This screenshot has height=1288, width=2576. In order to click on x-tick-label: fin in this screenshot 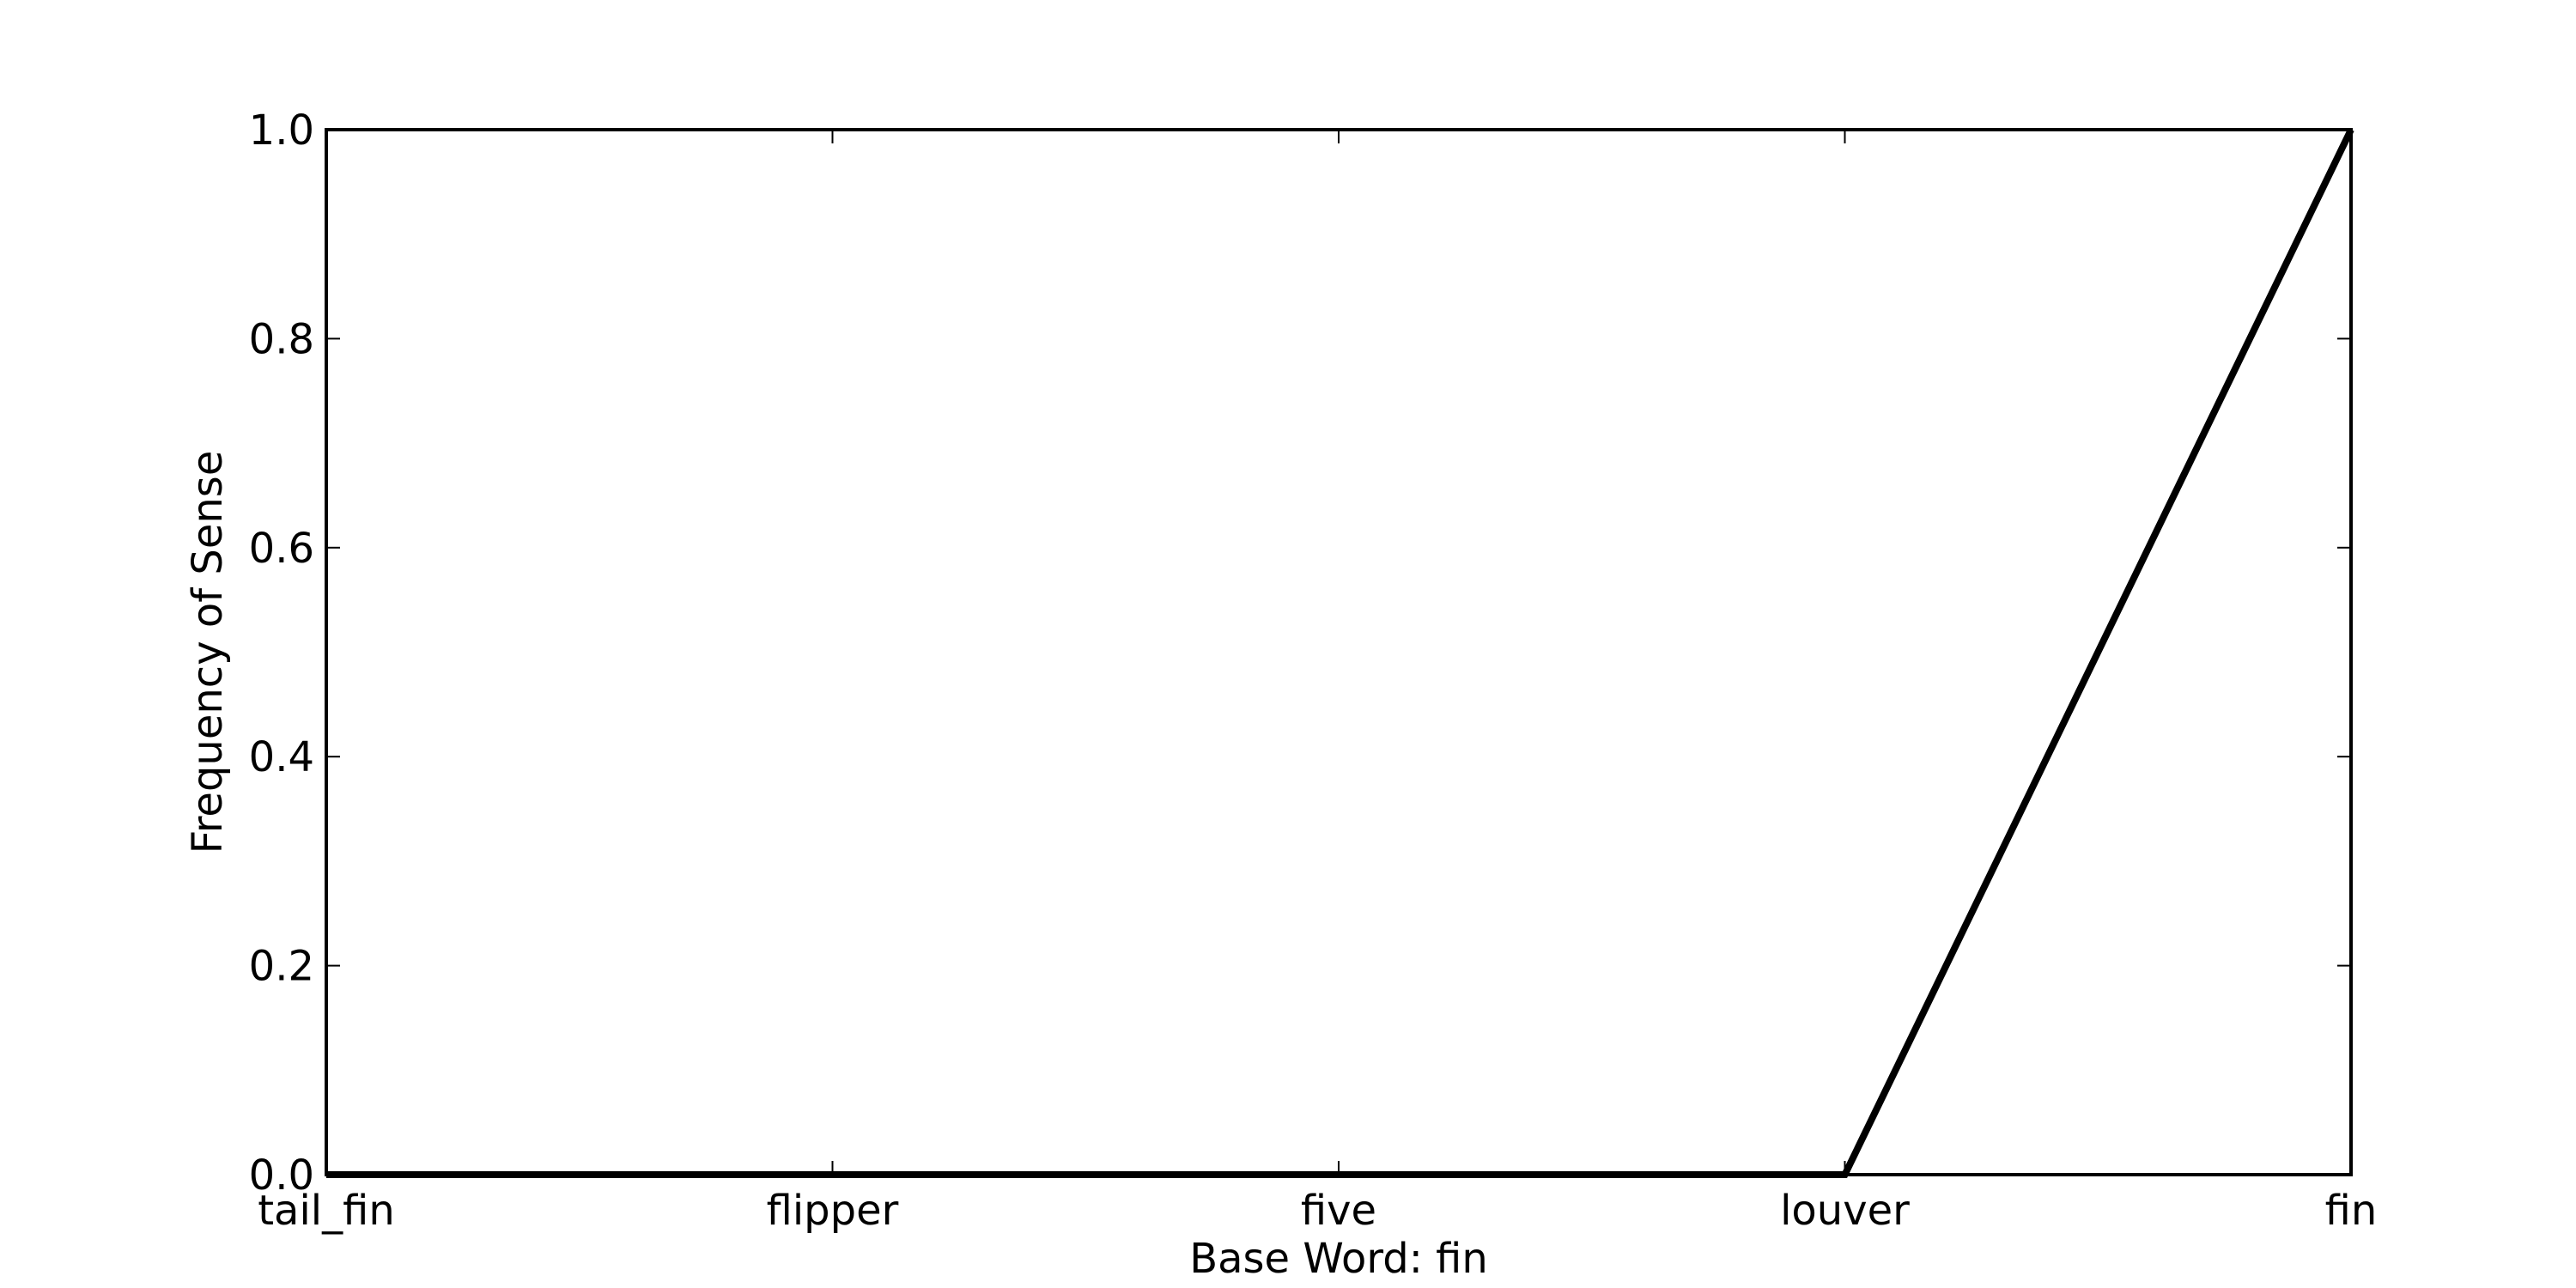, I will do `click(2351, 1211)`.